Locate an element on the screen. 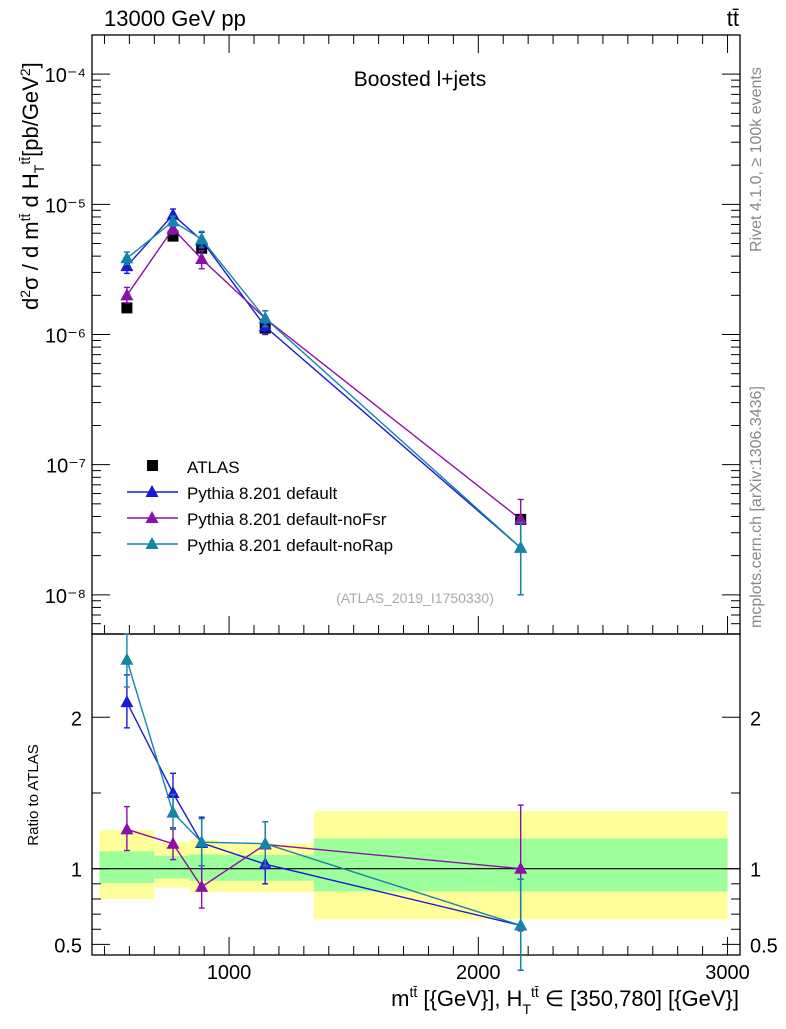  ratio-y-tick-label: 1 is located at coordinates (76, 871).